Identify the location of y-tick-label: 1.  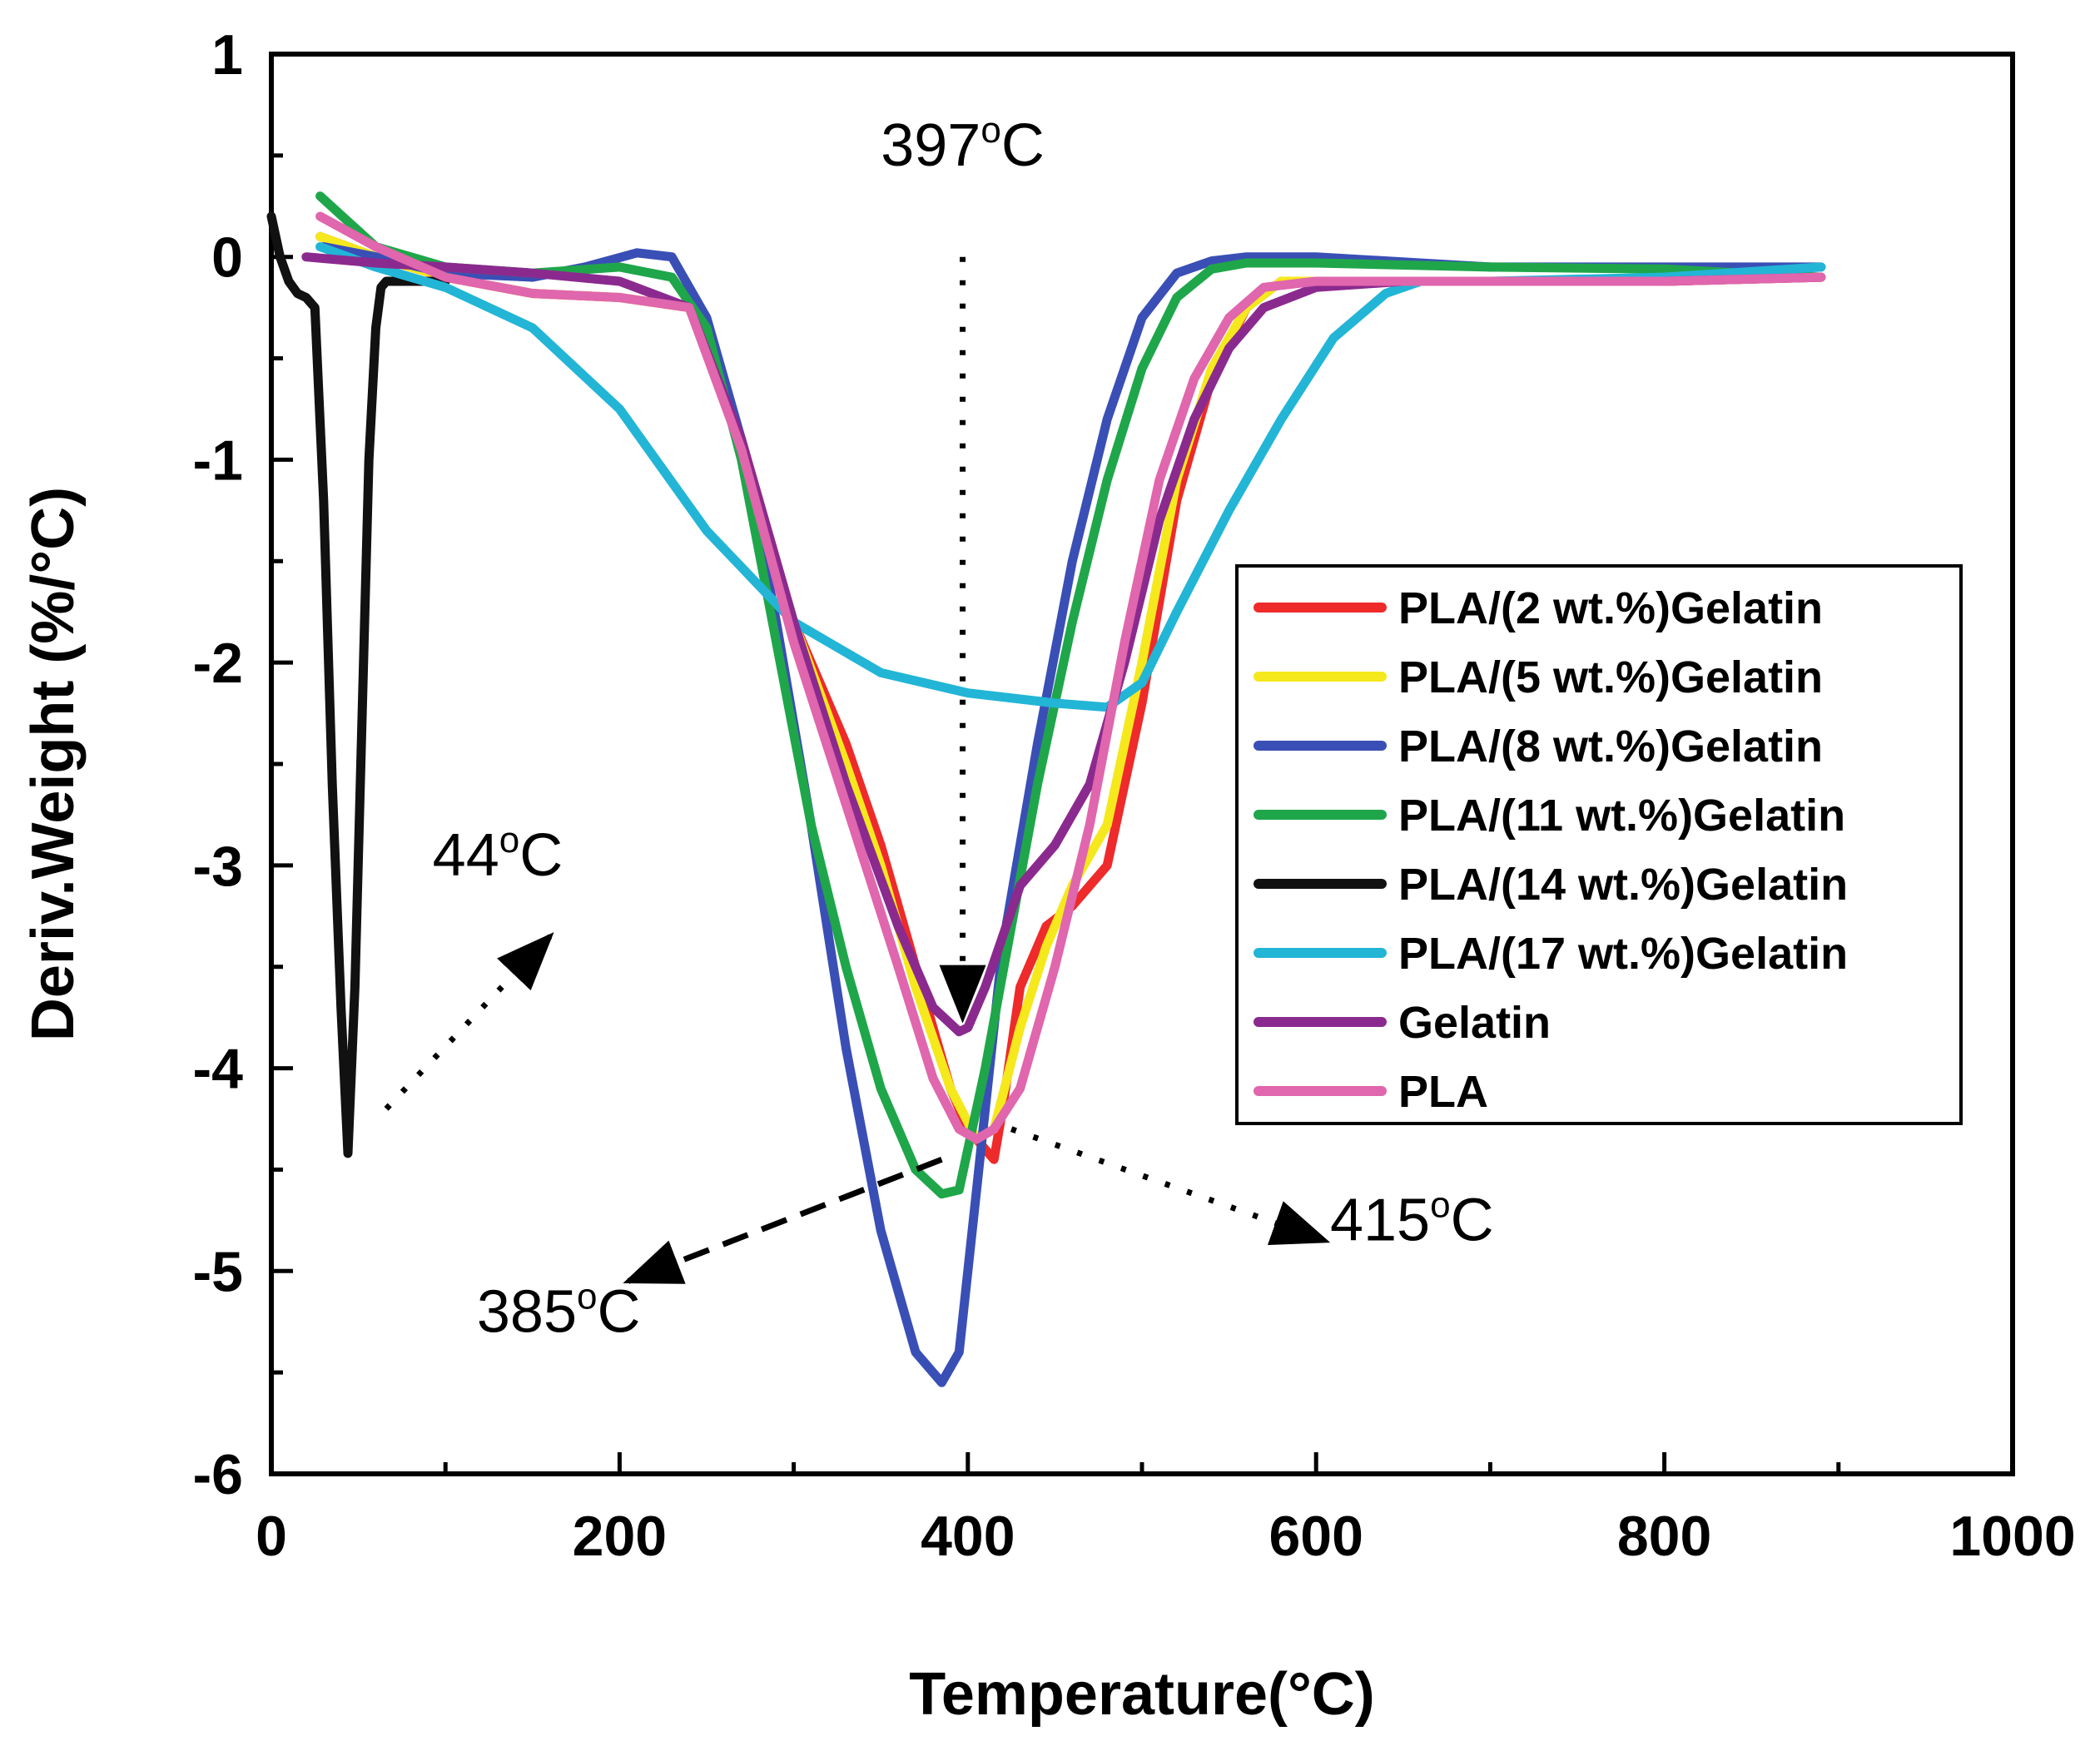
(227, 55).